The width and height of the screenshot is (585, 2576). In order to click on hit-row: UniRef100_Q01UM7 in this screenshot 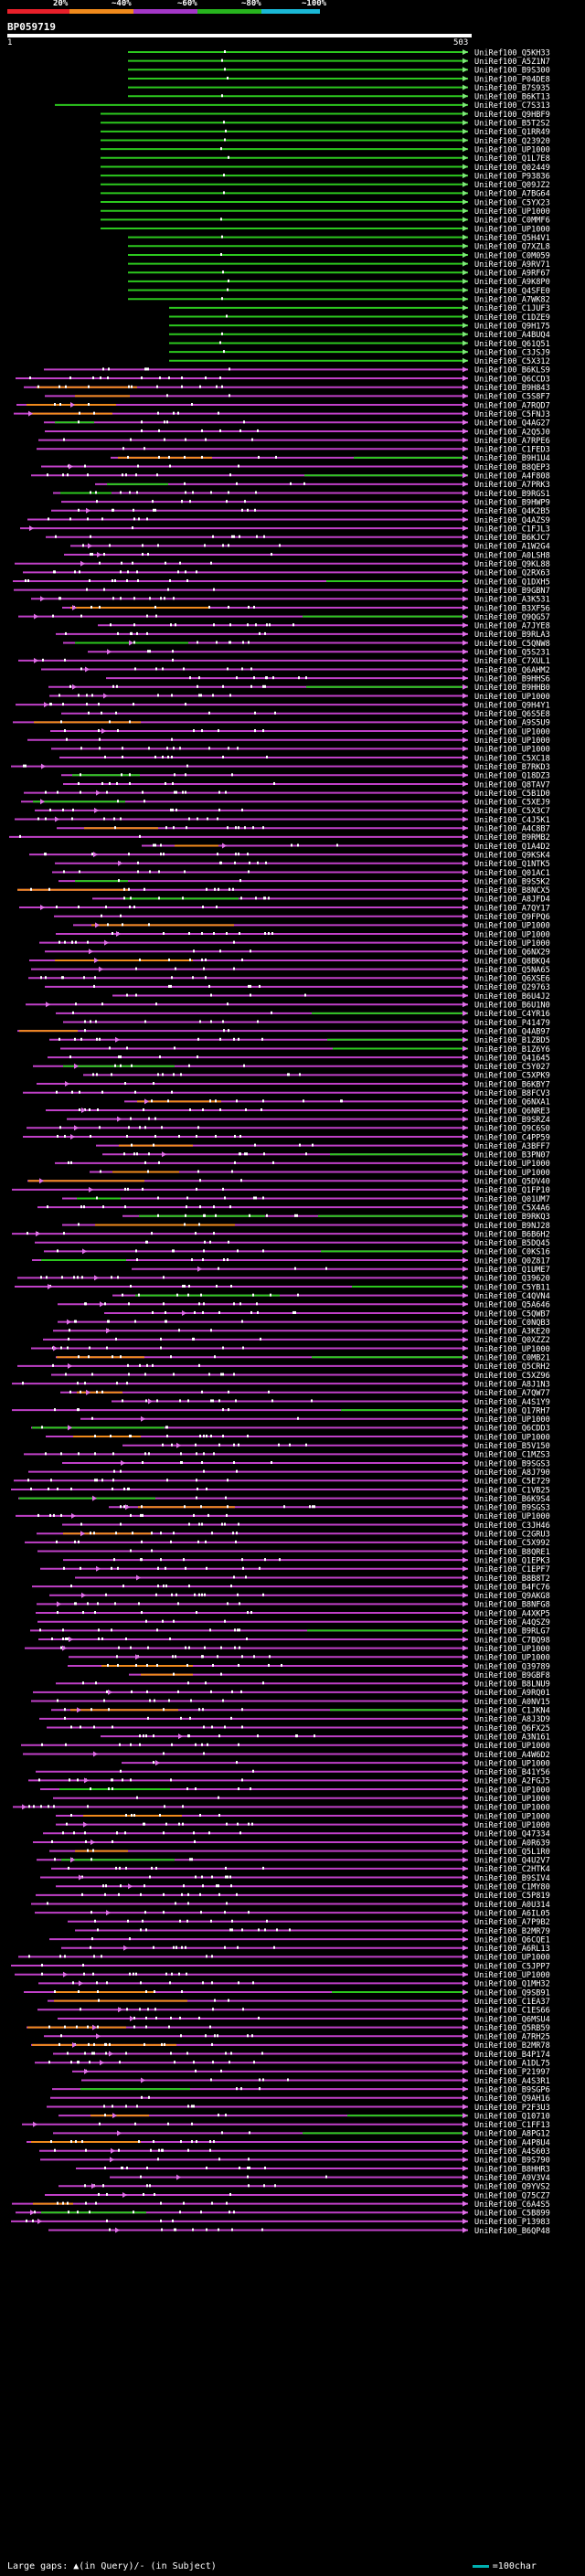, I will do `click(306, 1199)`.